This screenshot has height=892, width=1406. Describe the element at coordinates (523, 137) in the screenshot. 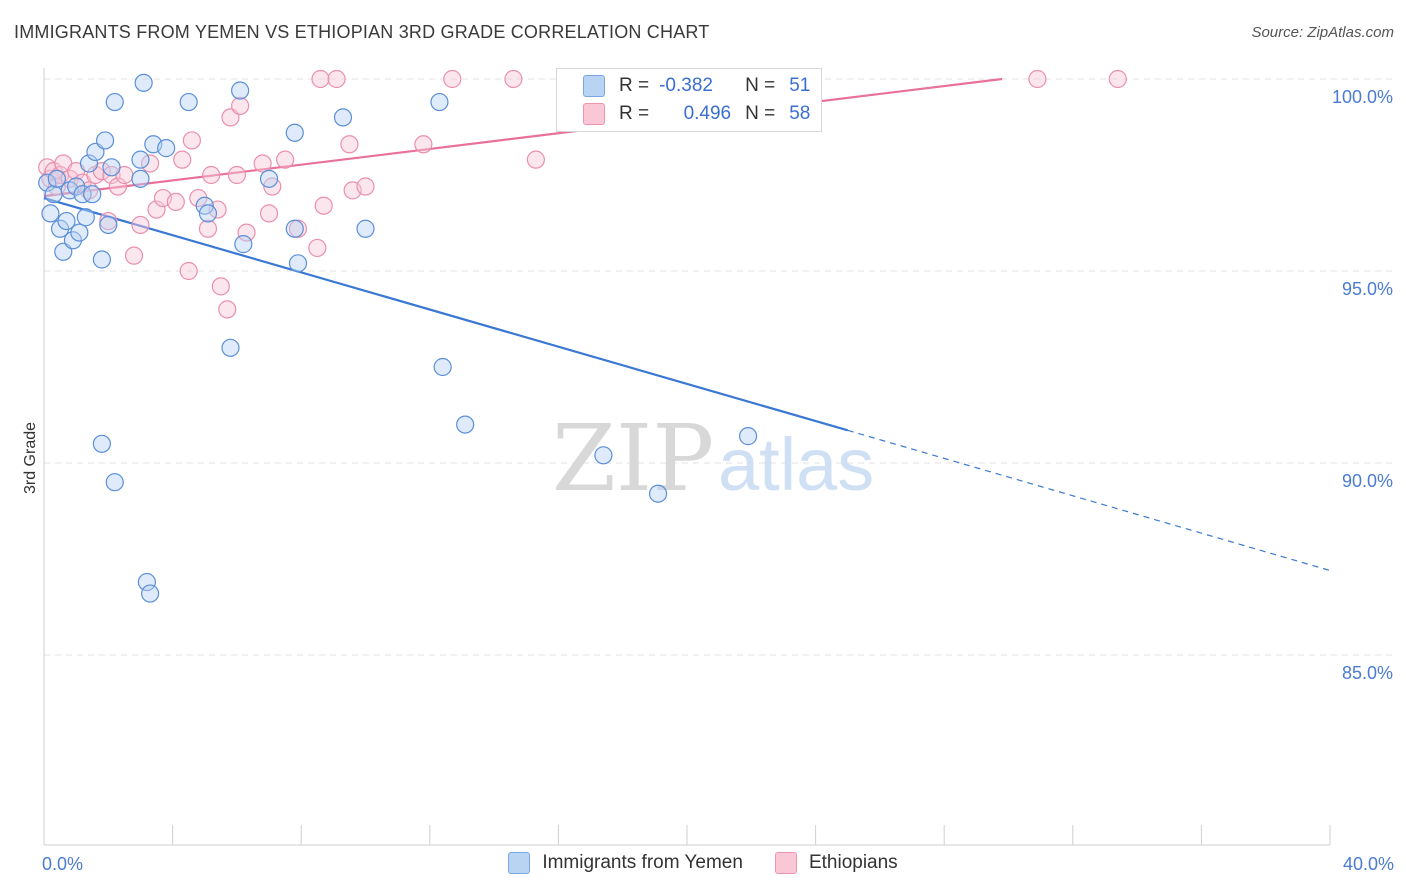

I see `ethiopians-trend-line` at that location.